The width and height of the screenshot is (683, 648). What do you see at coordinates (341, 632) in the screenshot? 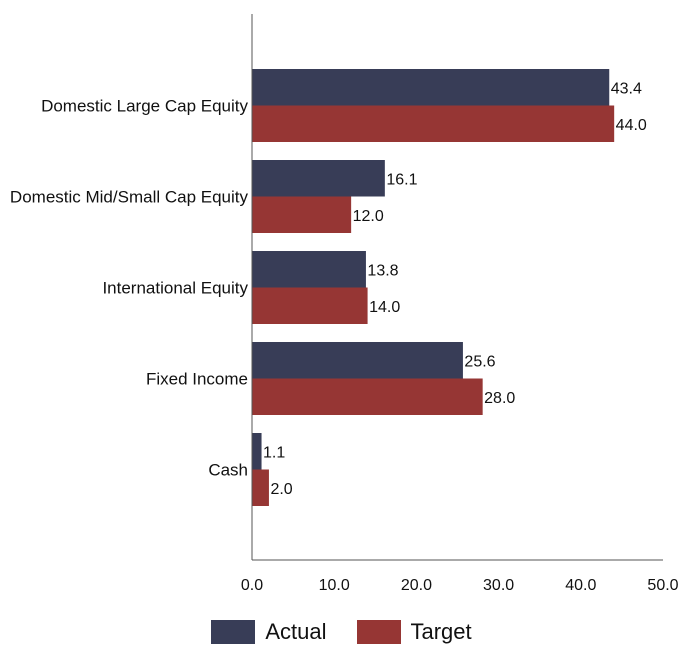
I see `chart-legend: Actual Target` at bounding box center [341, 632].